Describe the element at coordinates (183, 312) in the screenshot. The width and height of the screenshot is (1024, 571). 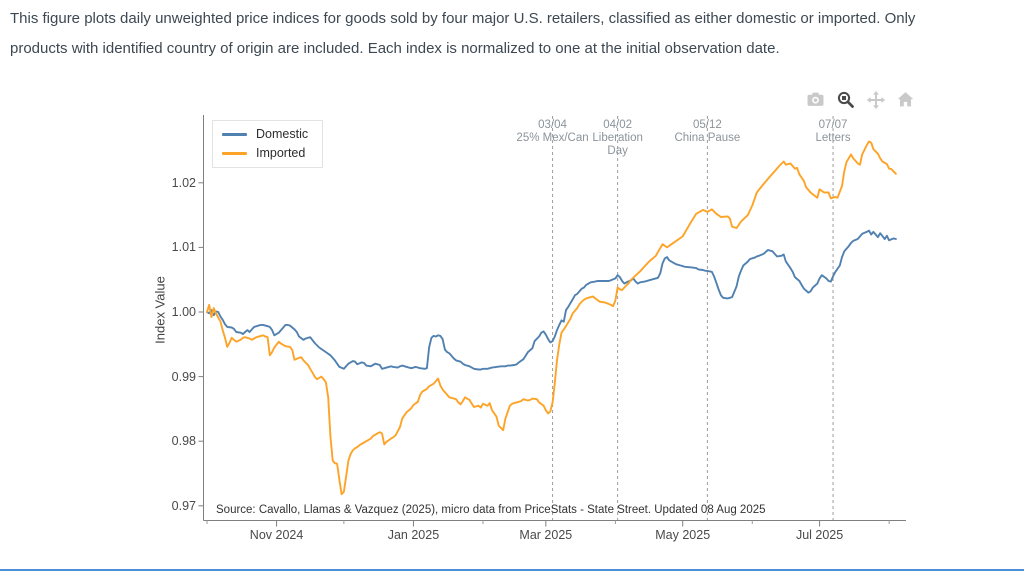
I see `y-tick-1.00: 1.00` at that location.